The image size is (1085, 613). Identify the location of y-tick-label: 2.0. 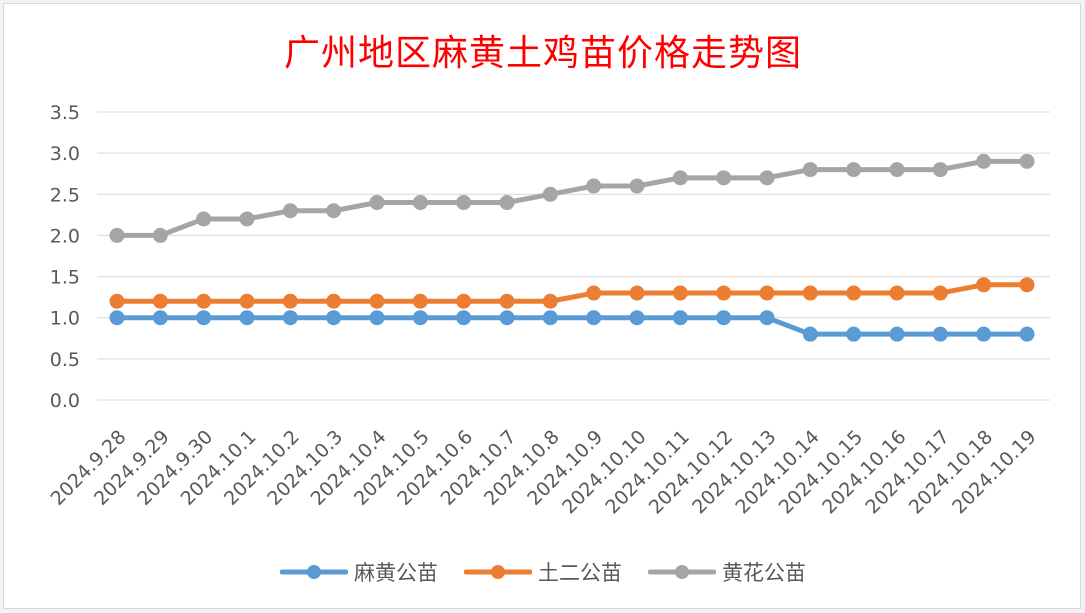
(65, 236).